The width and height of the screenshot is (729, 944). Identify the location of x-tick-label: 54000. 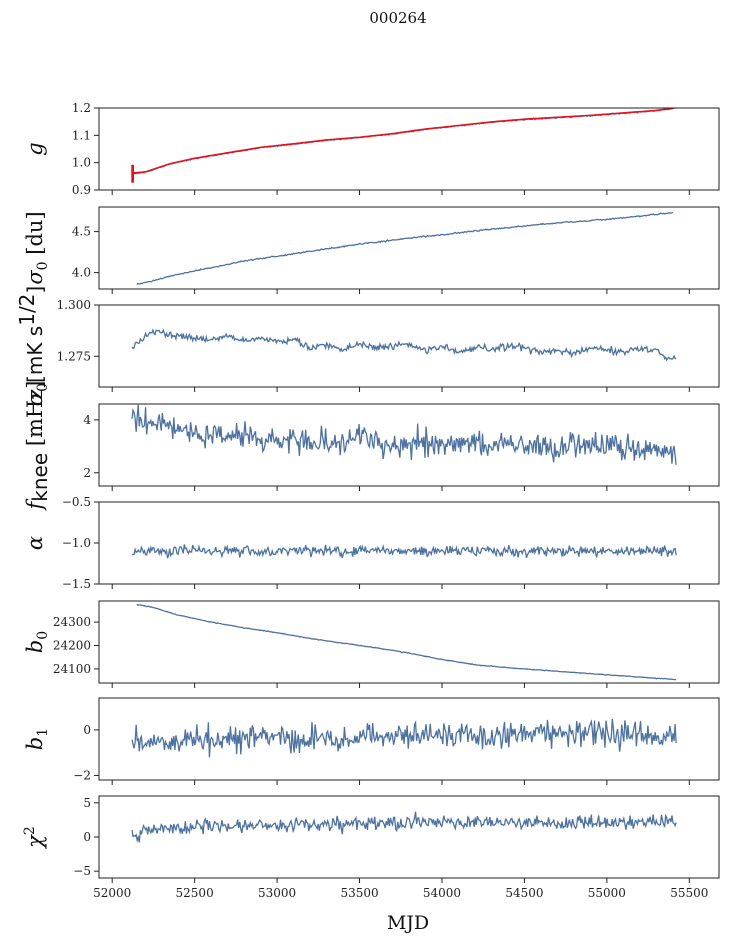
(442, 893).